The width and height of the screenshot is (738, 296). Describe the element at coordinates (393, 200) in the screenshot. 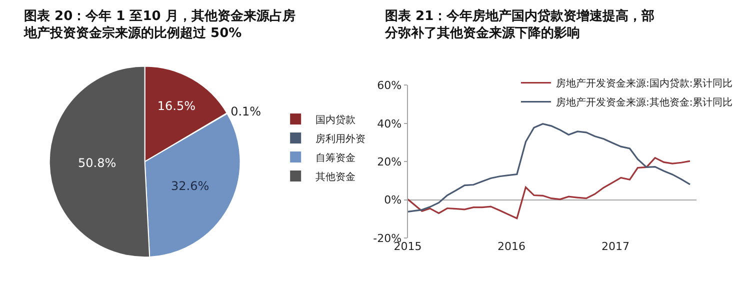

I see `y-tick-label: 0%` at that location.